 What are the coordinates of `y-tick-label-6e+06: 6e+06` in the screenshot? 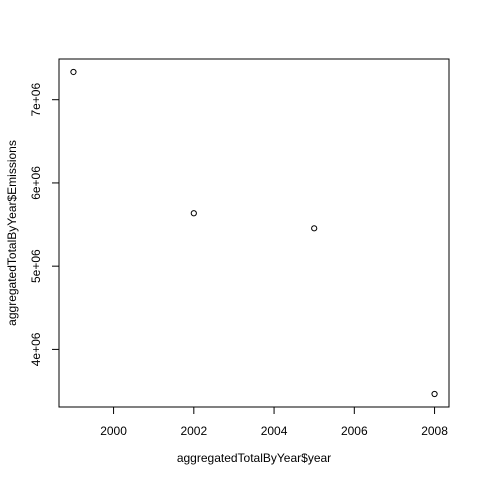 It's located at (36, 183).